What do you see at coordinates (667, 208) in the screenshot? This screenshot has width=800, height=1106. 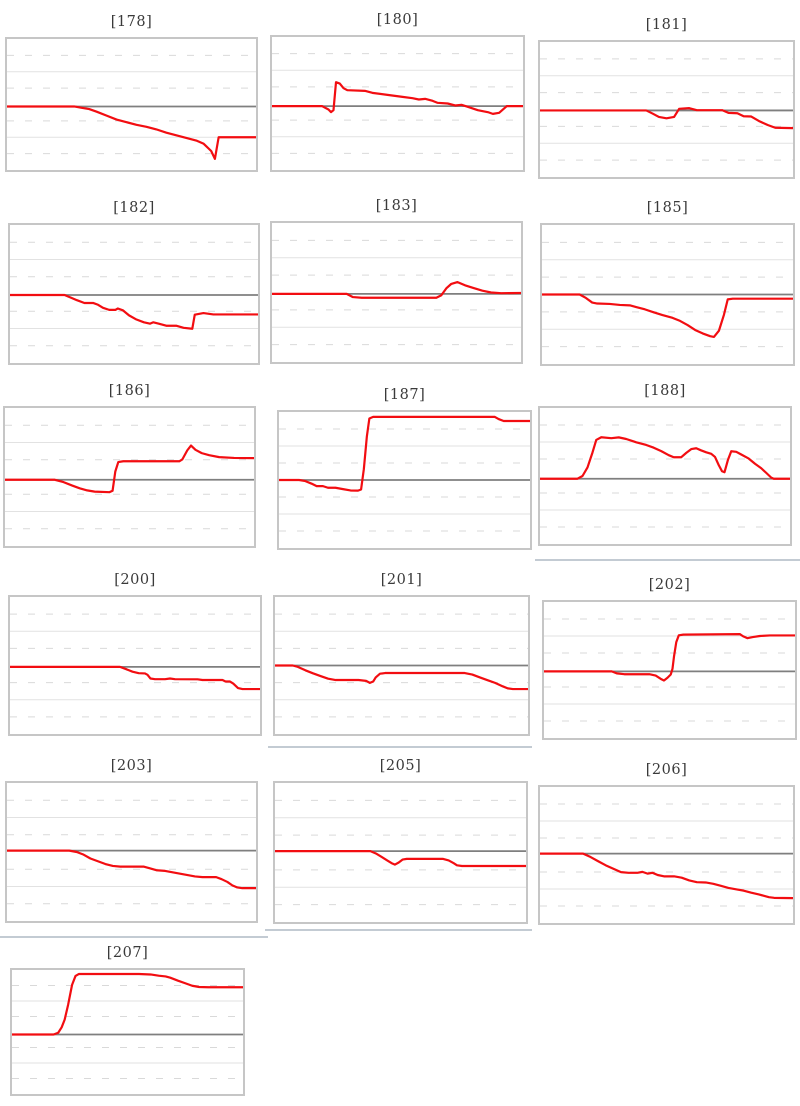 I see `chart-title: [185]` at bounding box center [667, 208].